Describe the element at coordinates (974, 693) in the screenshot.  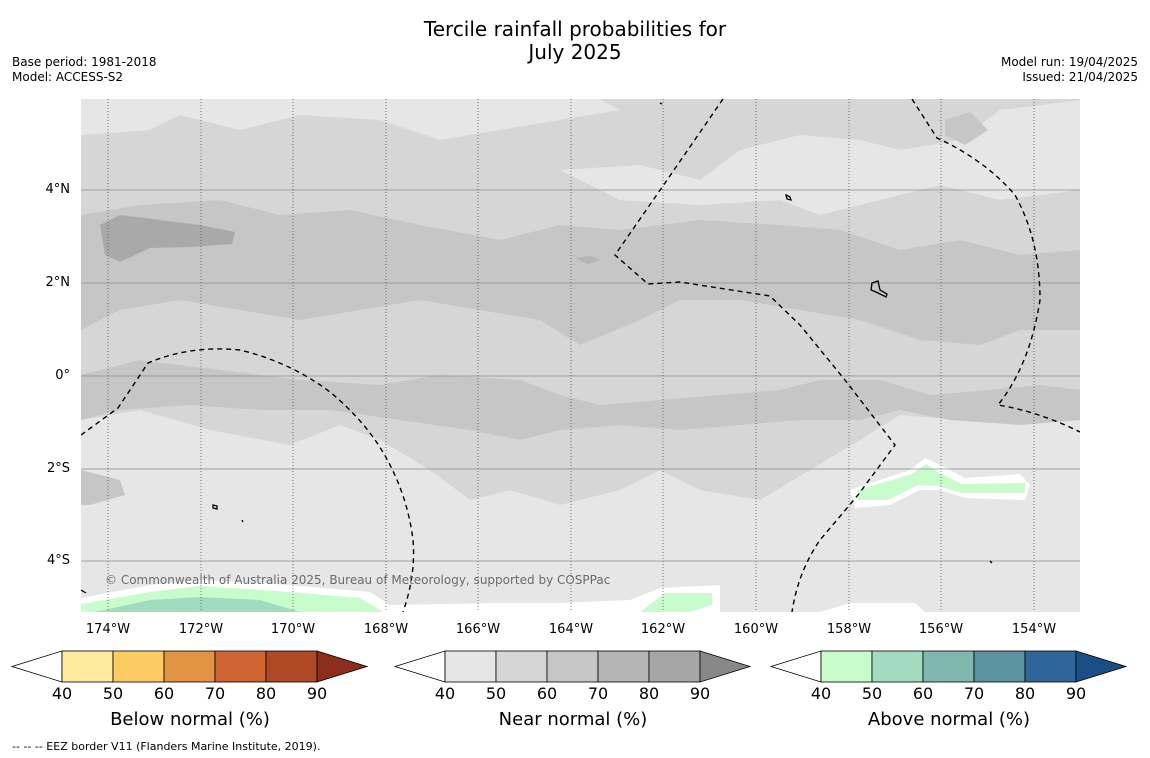
I see `cb-above-tick: 70` at that location.